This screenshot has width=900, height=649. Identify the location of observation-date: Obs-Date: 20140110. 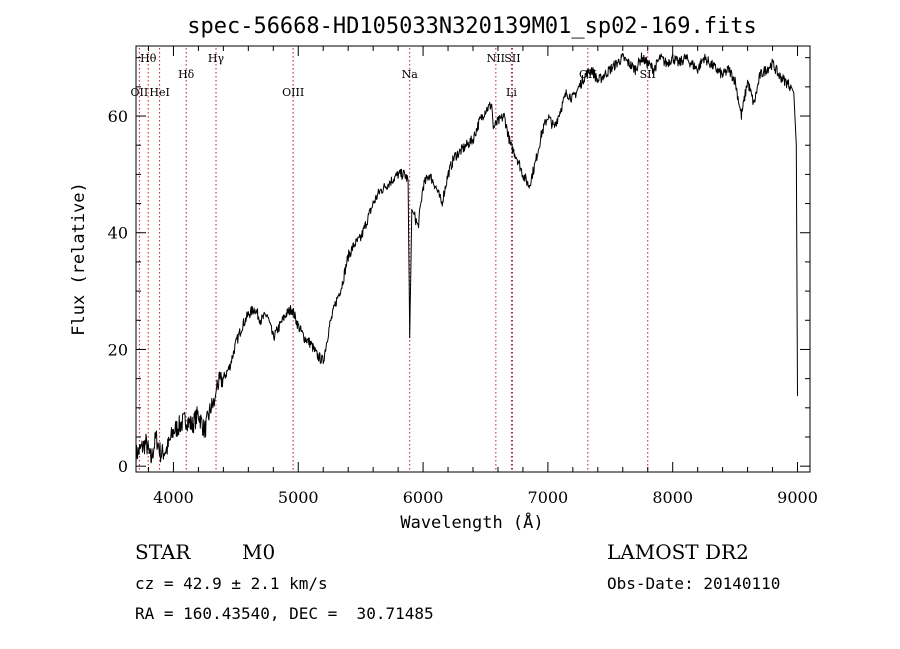
(694, 583).